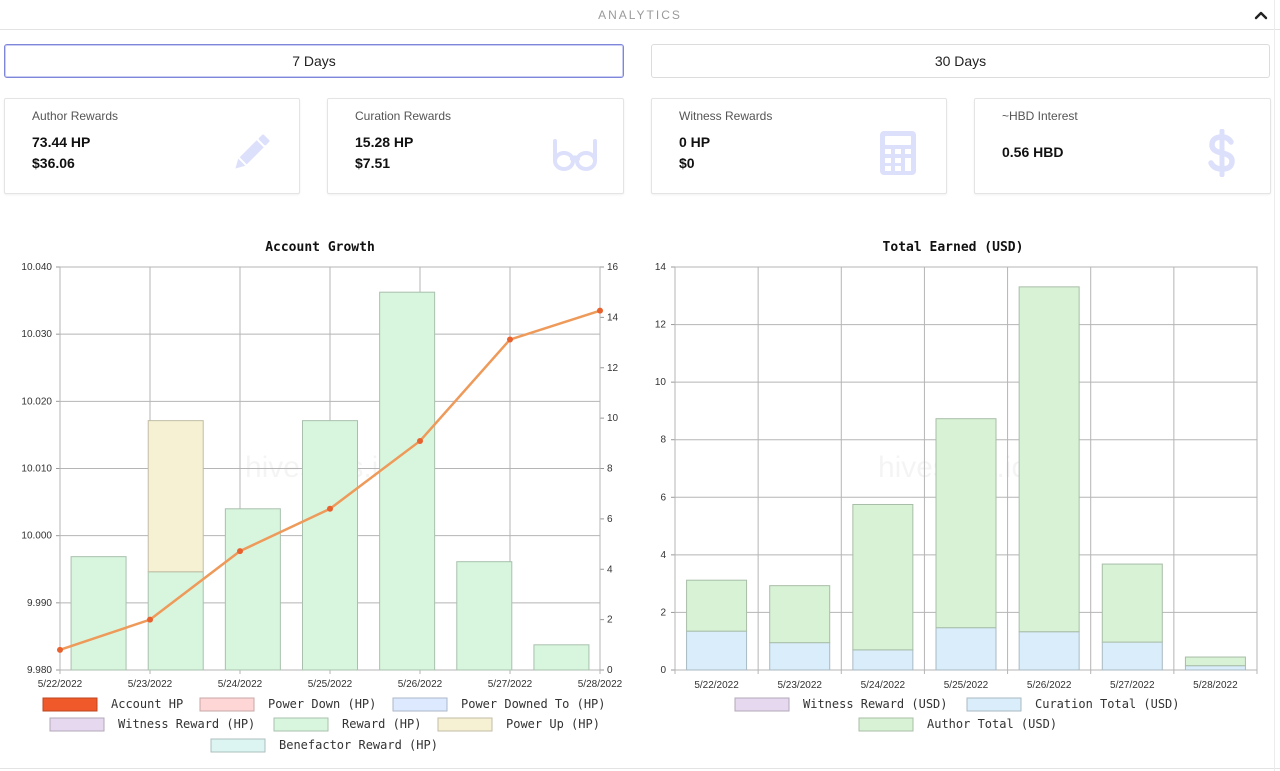 Image resolution: width=1280 pixels, height=771 pixels. I want to click on analytics-header: ANALYTICS, so click(640, 15).